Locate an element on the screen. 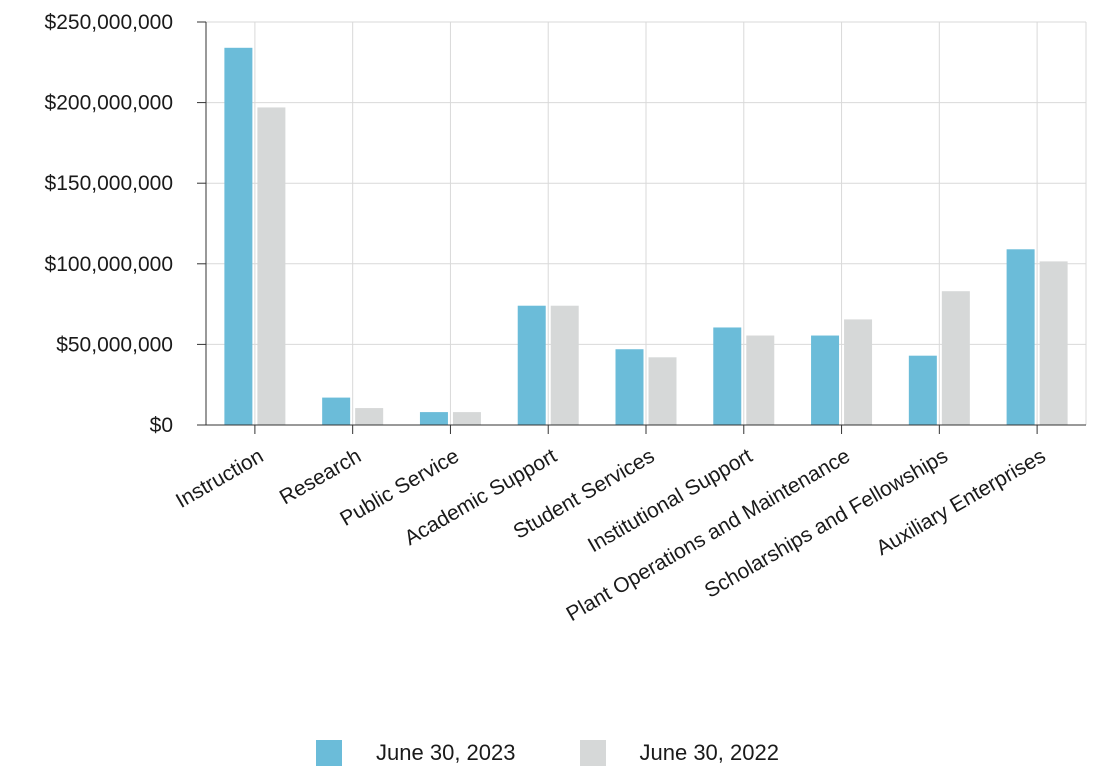 The width and height of the screenshot is (1095, 773). bar-2022-auxiliary-enterprises is located at coordinates (1053, 343).